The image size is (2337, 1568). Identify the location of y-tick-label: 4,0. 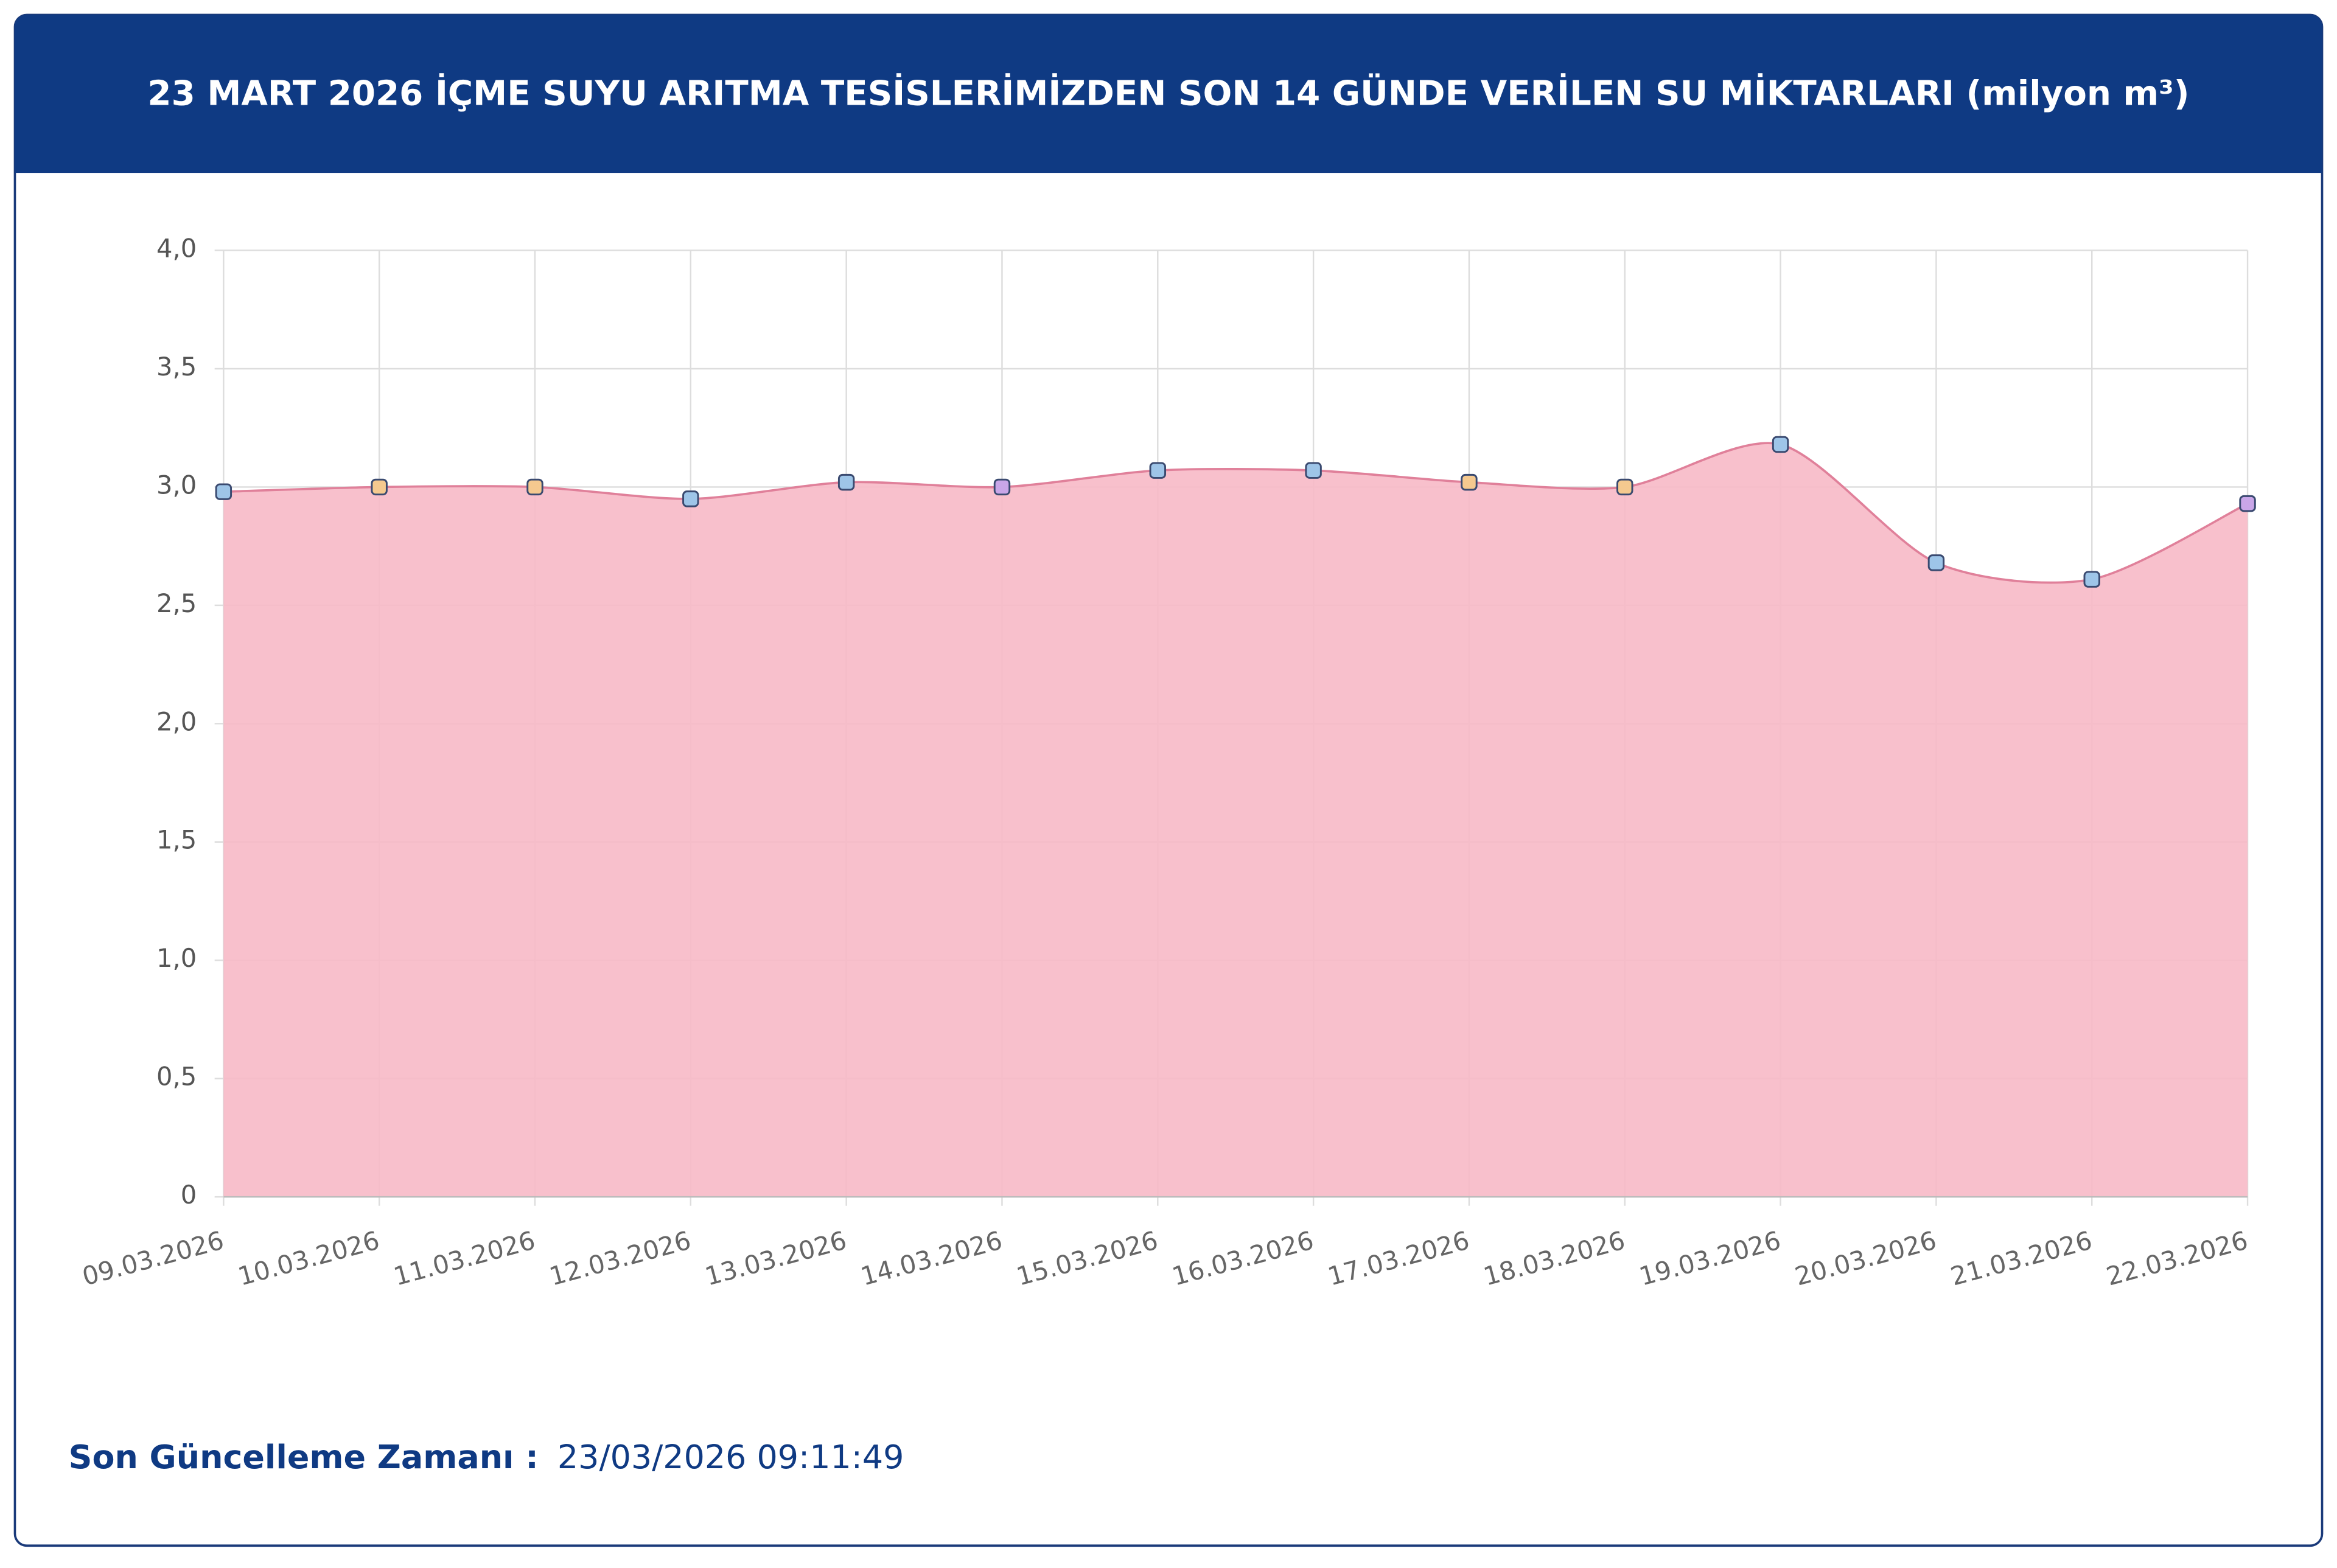
(177, 248).